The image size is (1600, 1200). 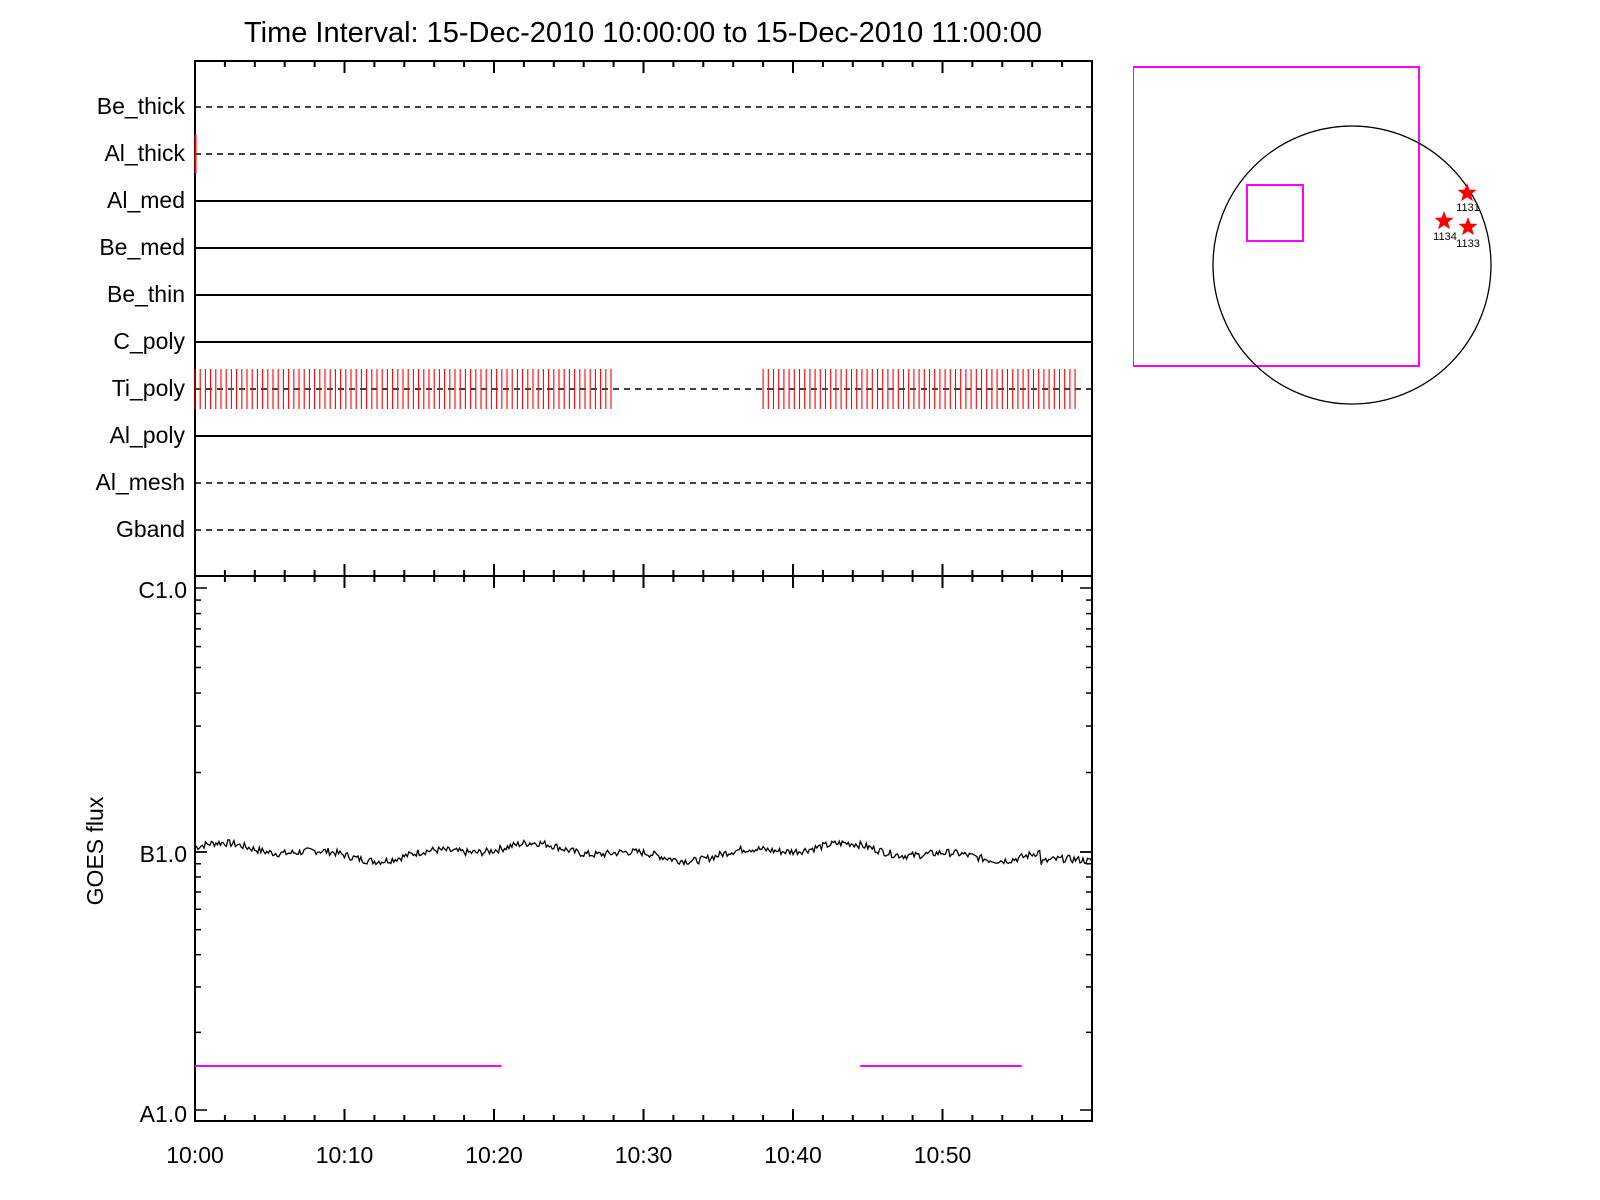 I want to click on channel-label: C_poly, so click(x=149, y=341).